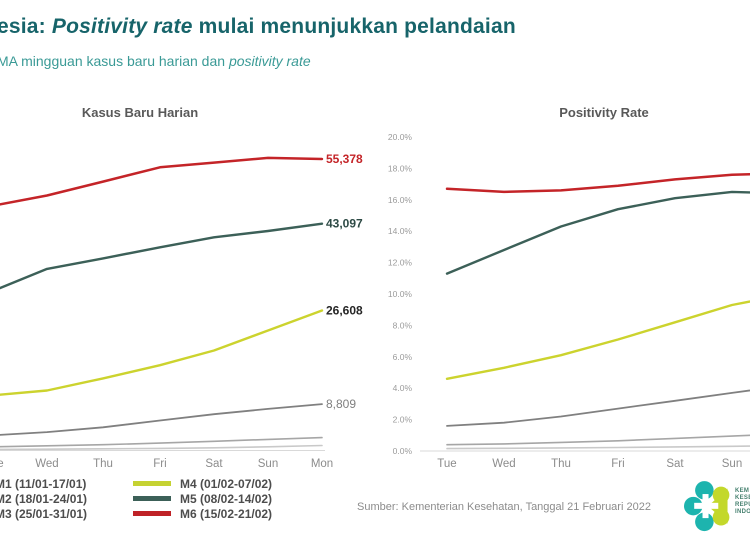 The width and height of the screenshot is (750, 536). What do you see at coordinates (226, 483) in the screenshot?
I see `legend-label: M4 (01/02-07/02)` at bounding box center [226, 483].